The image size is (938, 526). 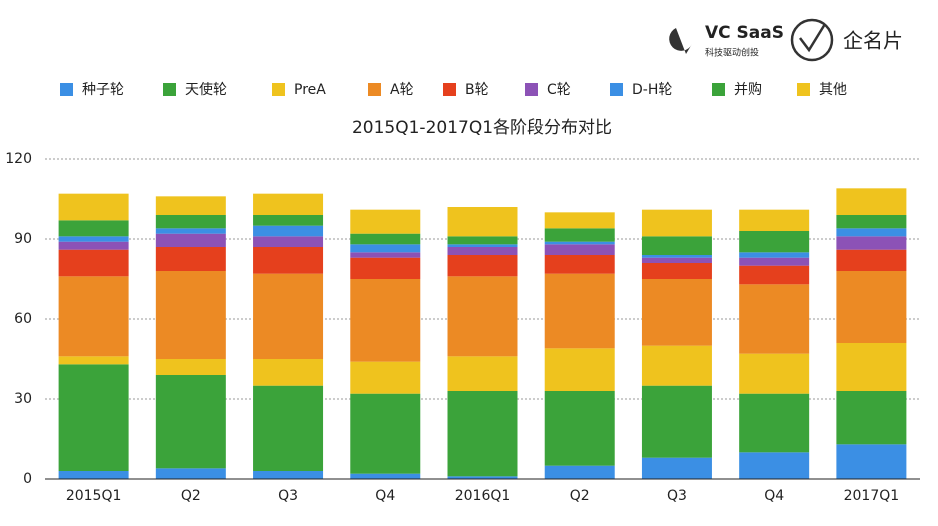 What do you see at coordinates (873, 41) in the screenshot?
I see `brand-product: 企名片` at bounding box center [873, 41].